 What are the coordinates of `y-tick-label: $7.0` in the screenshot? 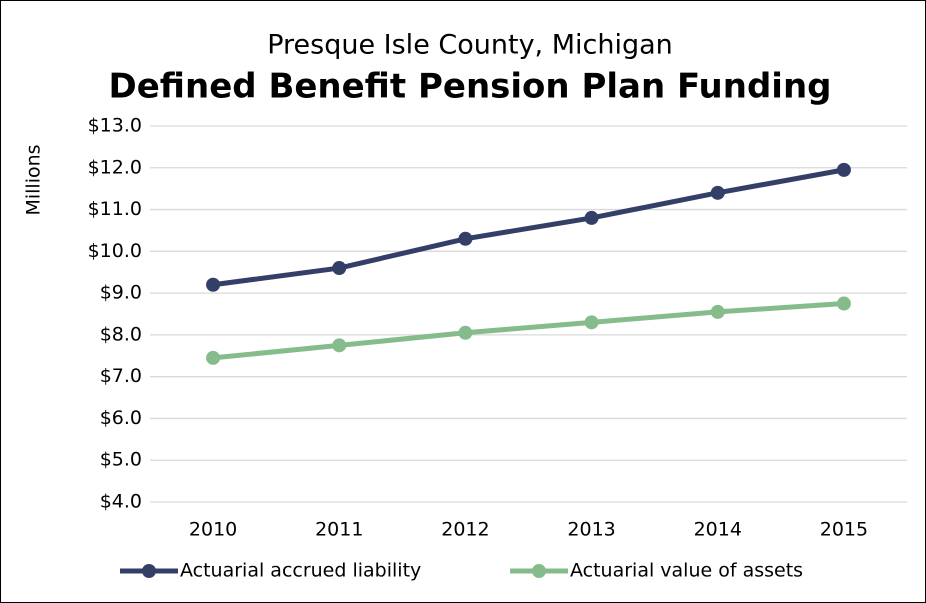 It's located at (121, 376).